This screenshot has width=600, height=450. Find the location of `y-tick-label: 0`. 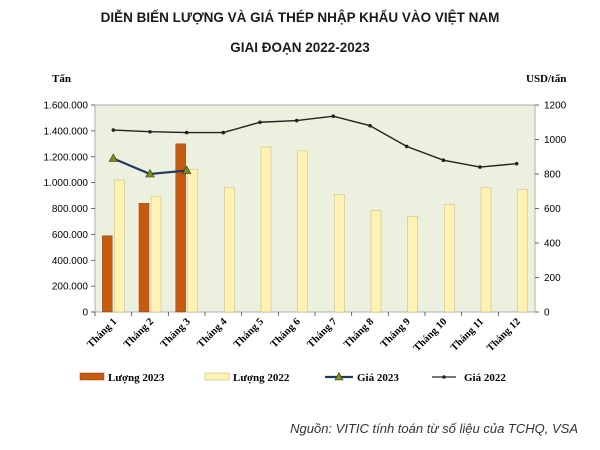

y-tick-label: 0 is located at coordinates (85, 313).